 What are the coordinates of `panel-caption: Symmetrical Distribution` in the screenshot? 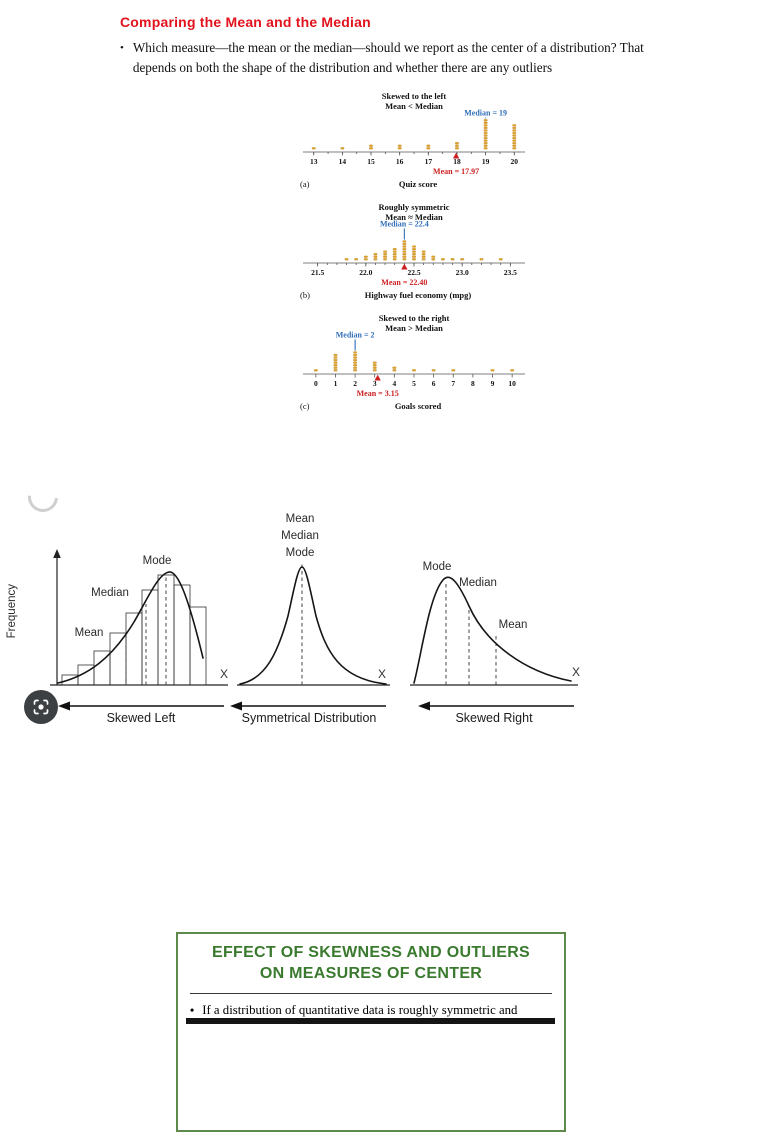 It's located at (309, 718).